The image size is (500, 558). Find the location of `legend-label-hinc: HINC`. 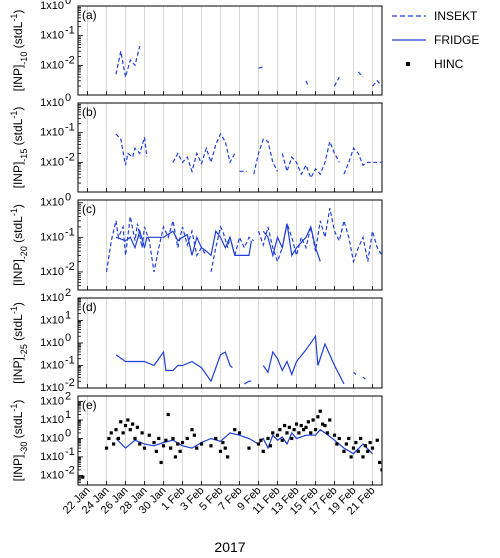

legend-label-hinc: HINC is located at coordinates (449, 64).